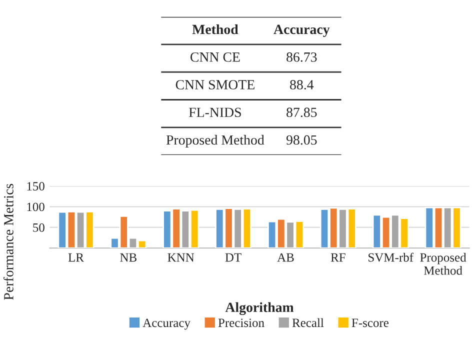  What do you see at coordinates (241, 323) in the screenshot?
I see `legend-label: Precision` at bounding box center [241, 323].